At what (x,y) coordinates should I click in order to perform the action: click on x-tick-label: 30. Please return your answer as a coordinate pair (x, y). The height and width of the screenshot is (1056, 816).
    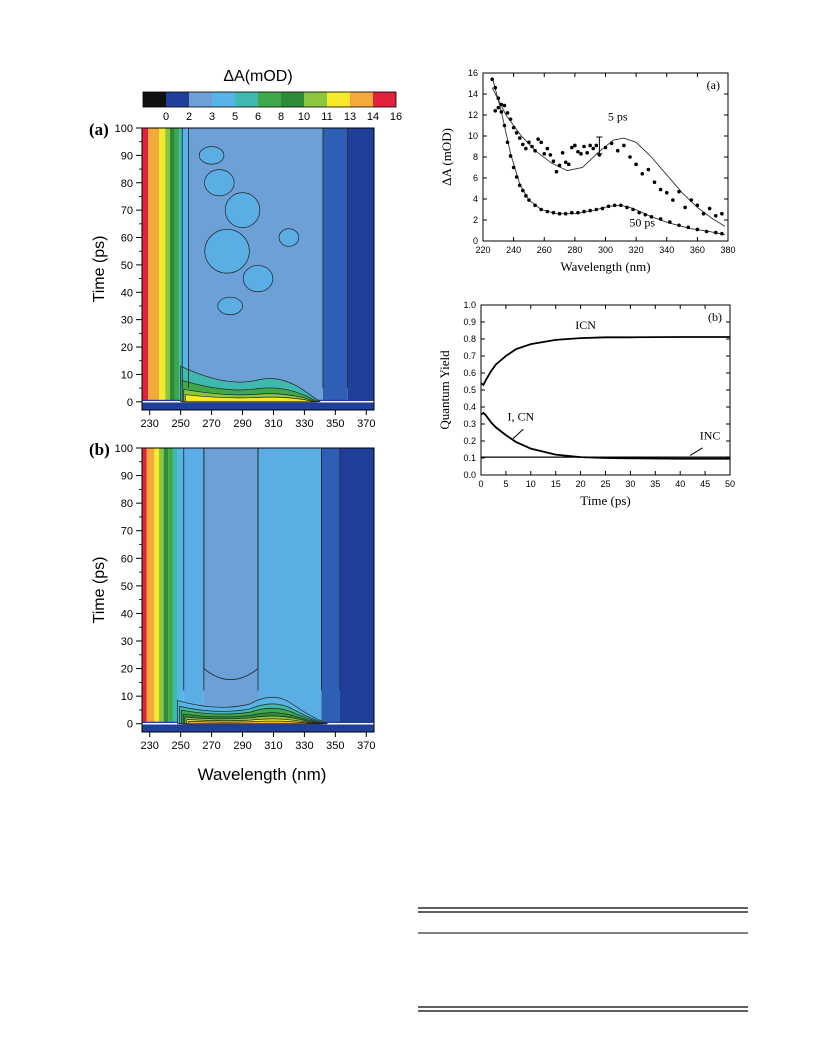
    Looking at the image, I should click on (630, 484).